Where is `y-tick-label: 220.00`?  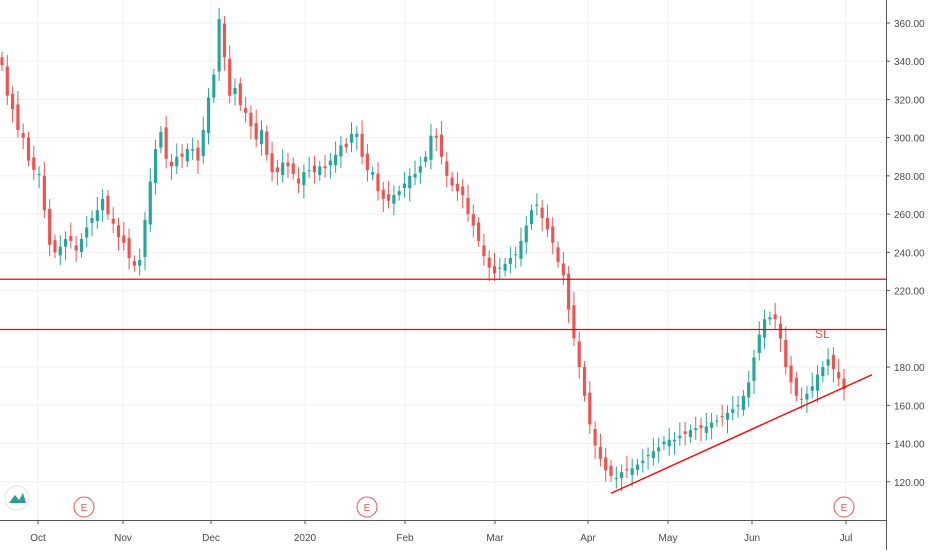
y-tick-label: 220.00 is located at coordinates (909, 292).